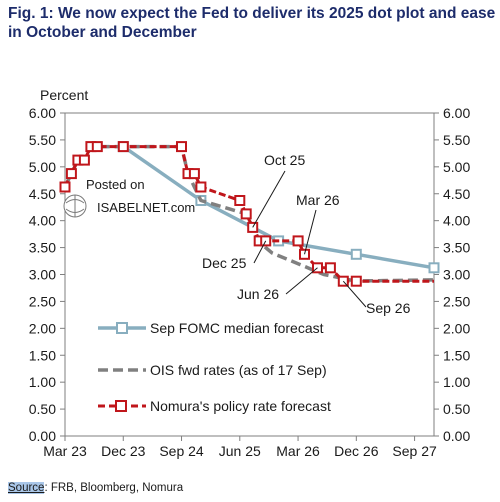  Describe the element at coordinates (456, 301) in the screenshot. I see `right-tick-label: 2.50` at that location.